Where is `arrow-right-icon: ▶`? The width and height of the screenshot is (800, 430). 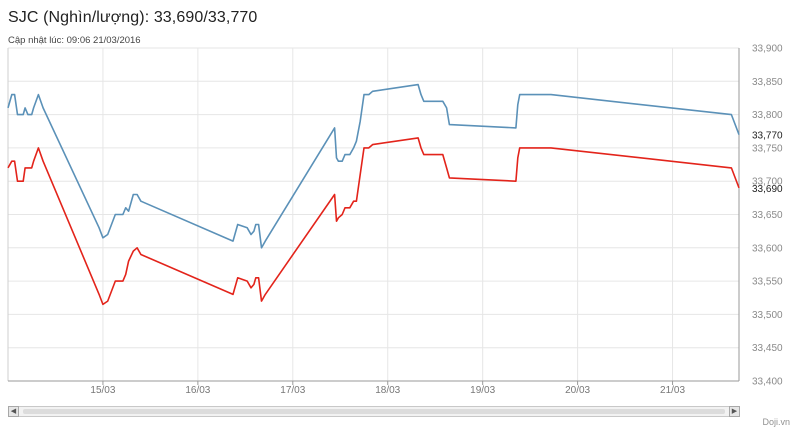 arrow-right-icon: ▶ is located at coordinates (734, 411).